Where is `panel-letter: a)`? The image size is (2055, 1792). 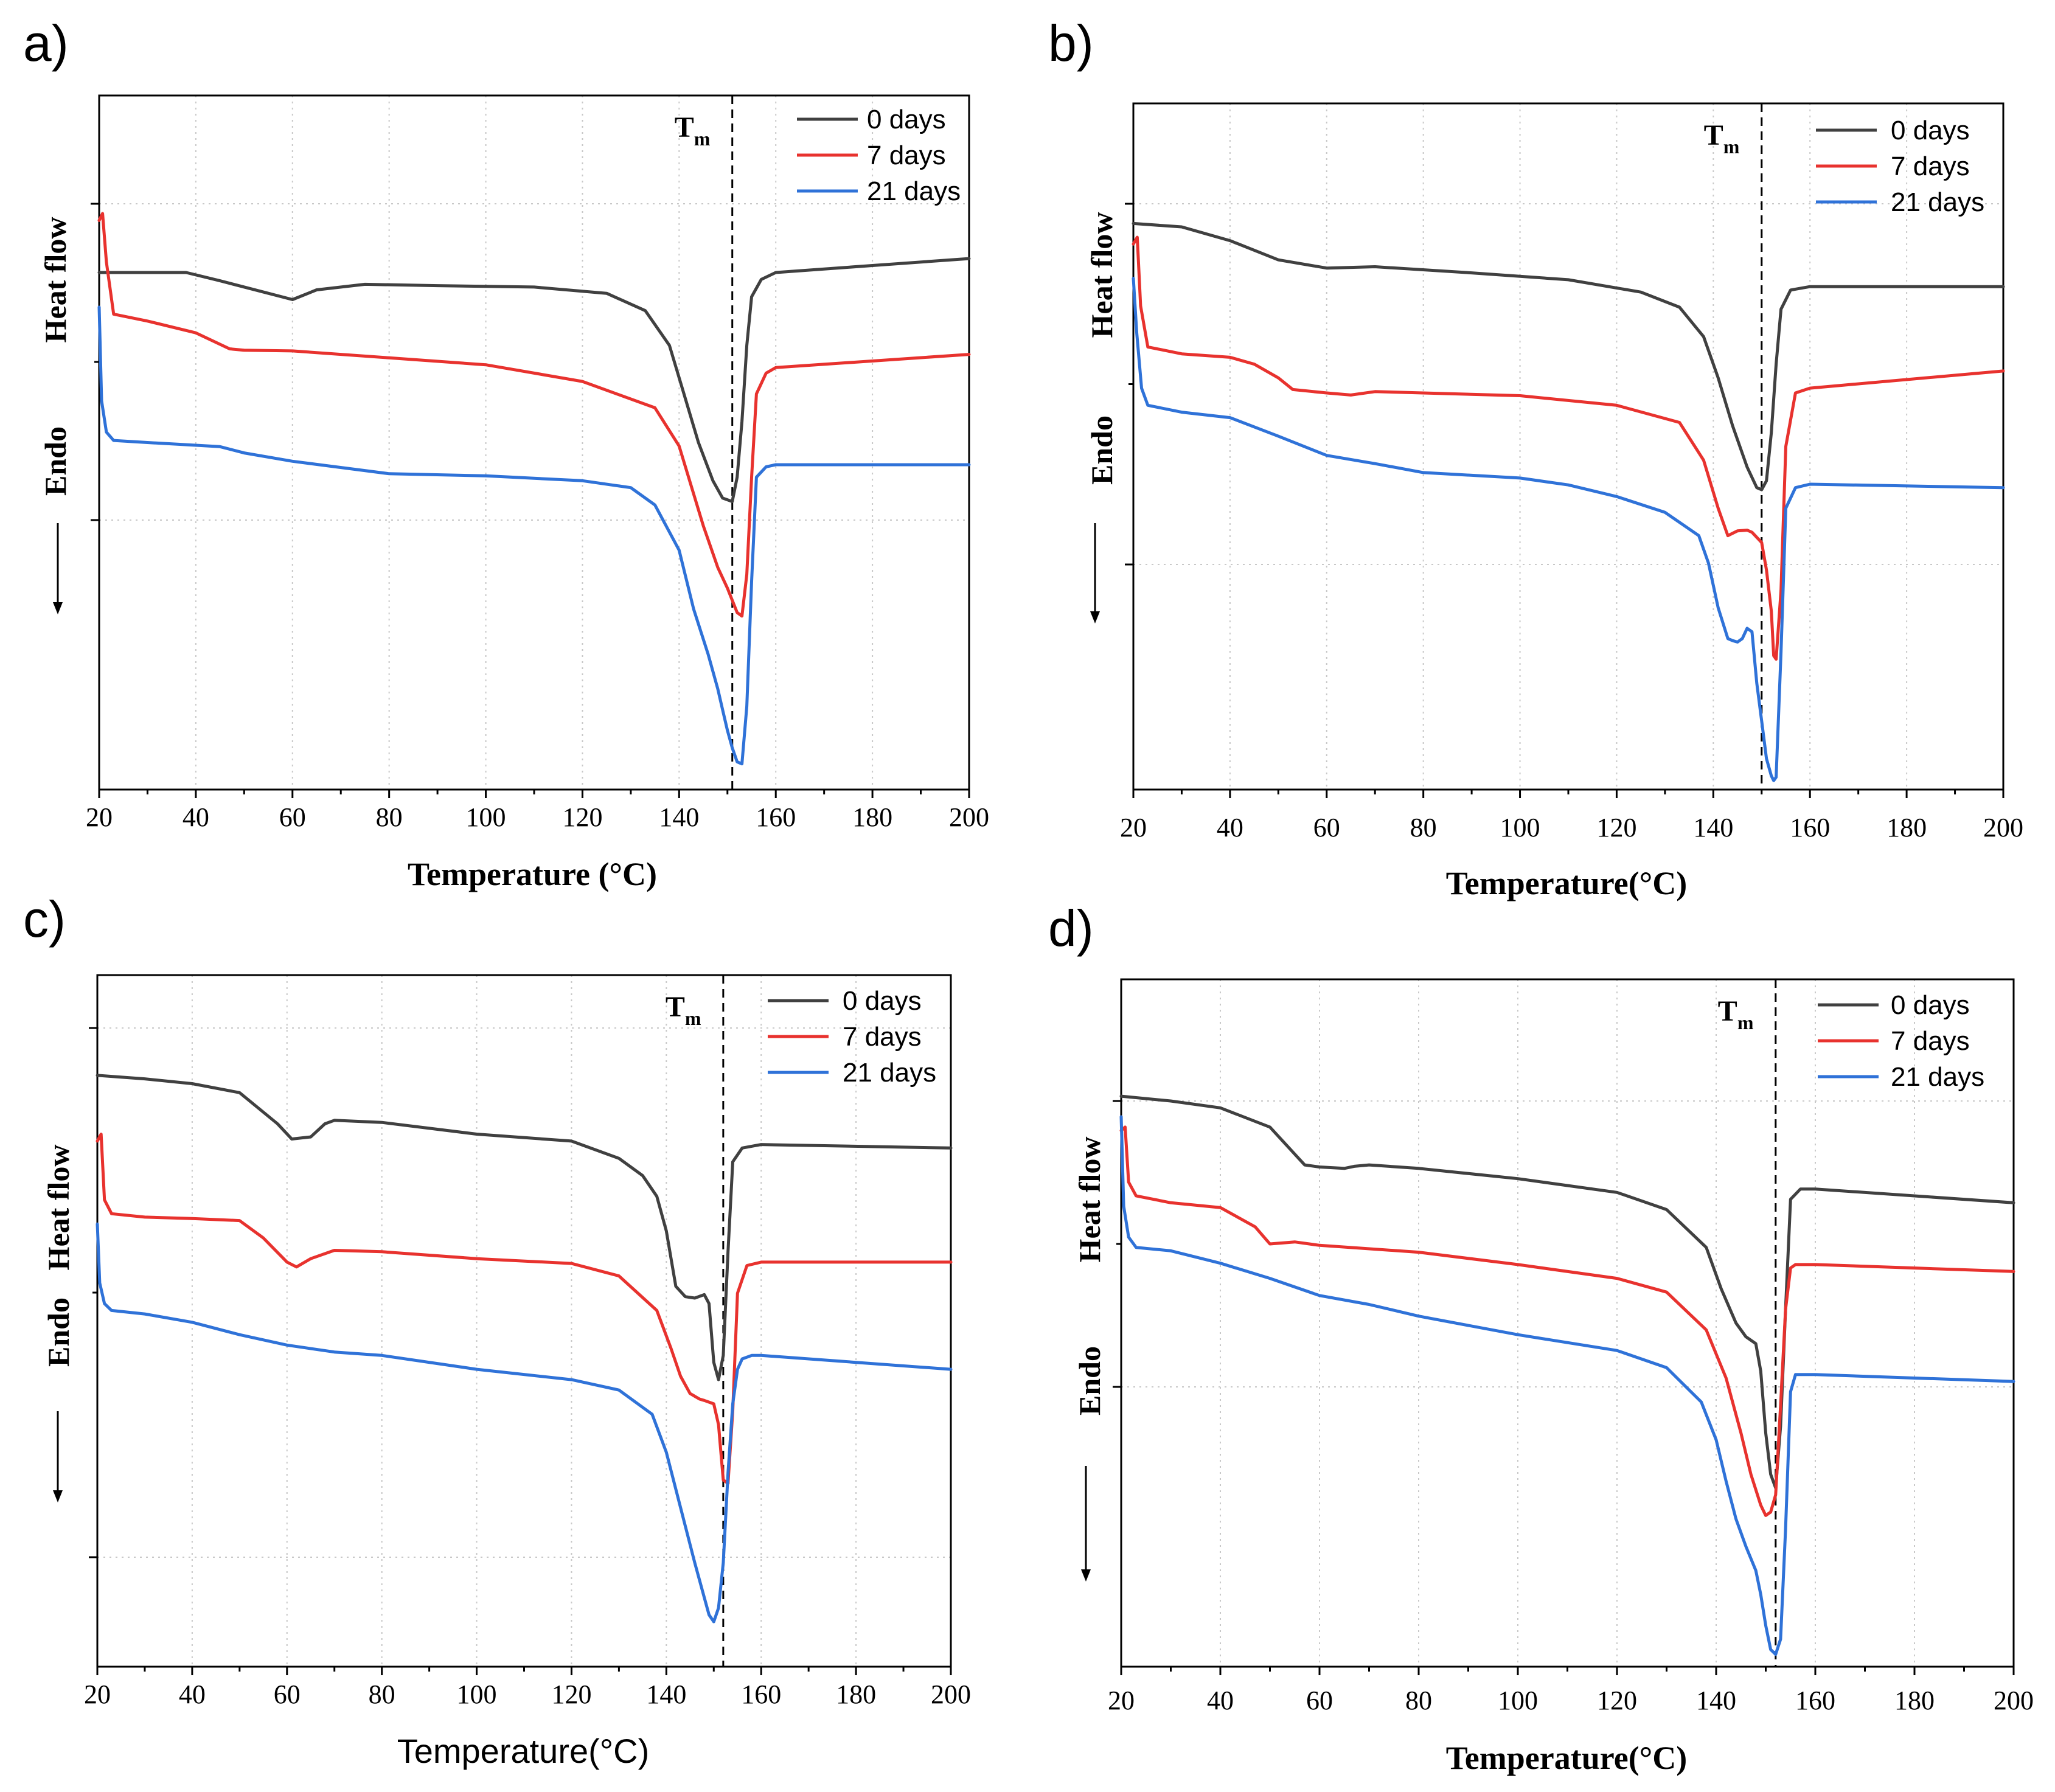 panel-letter: a) is located at coordinates (46, 43).